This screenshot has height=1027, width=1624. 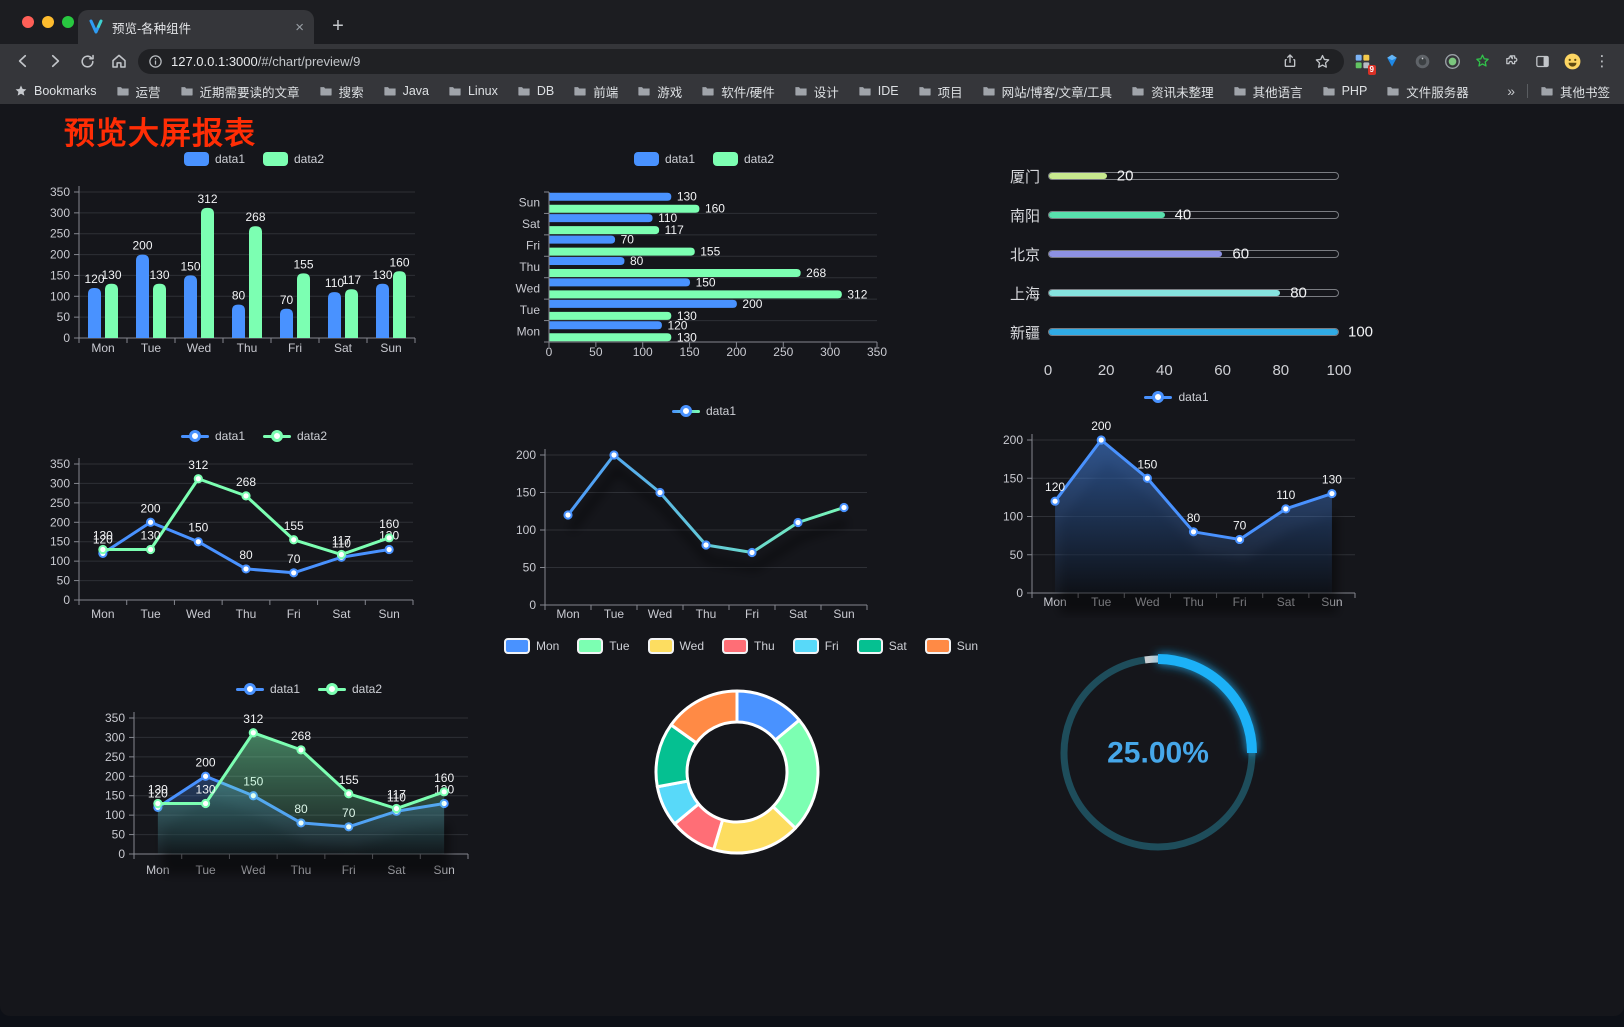 What do you see at coordinates (1392, 61) in the screenshot?
I see `gem-extension-icon` at bounding box center [1392, 61].